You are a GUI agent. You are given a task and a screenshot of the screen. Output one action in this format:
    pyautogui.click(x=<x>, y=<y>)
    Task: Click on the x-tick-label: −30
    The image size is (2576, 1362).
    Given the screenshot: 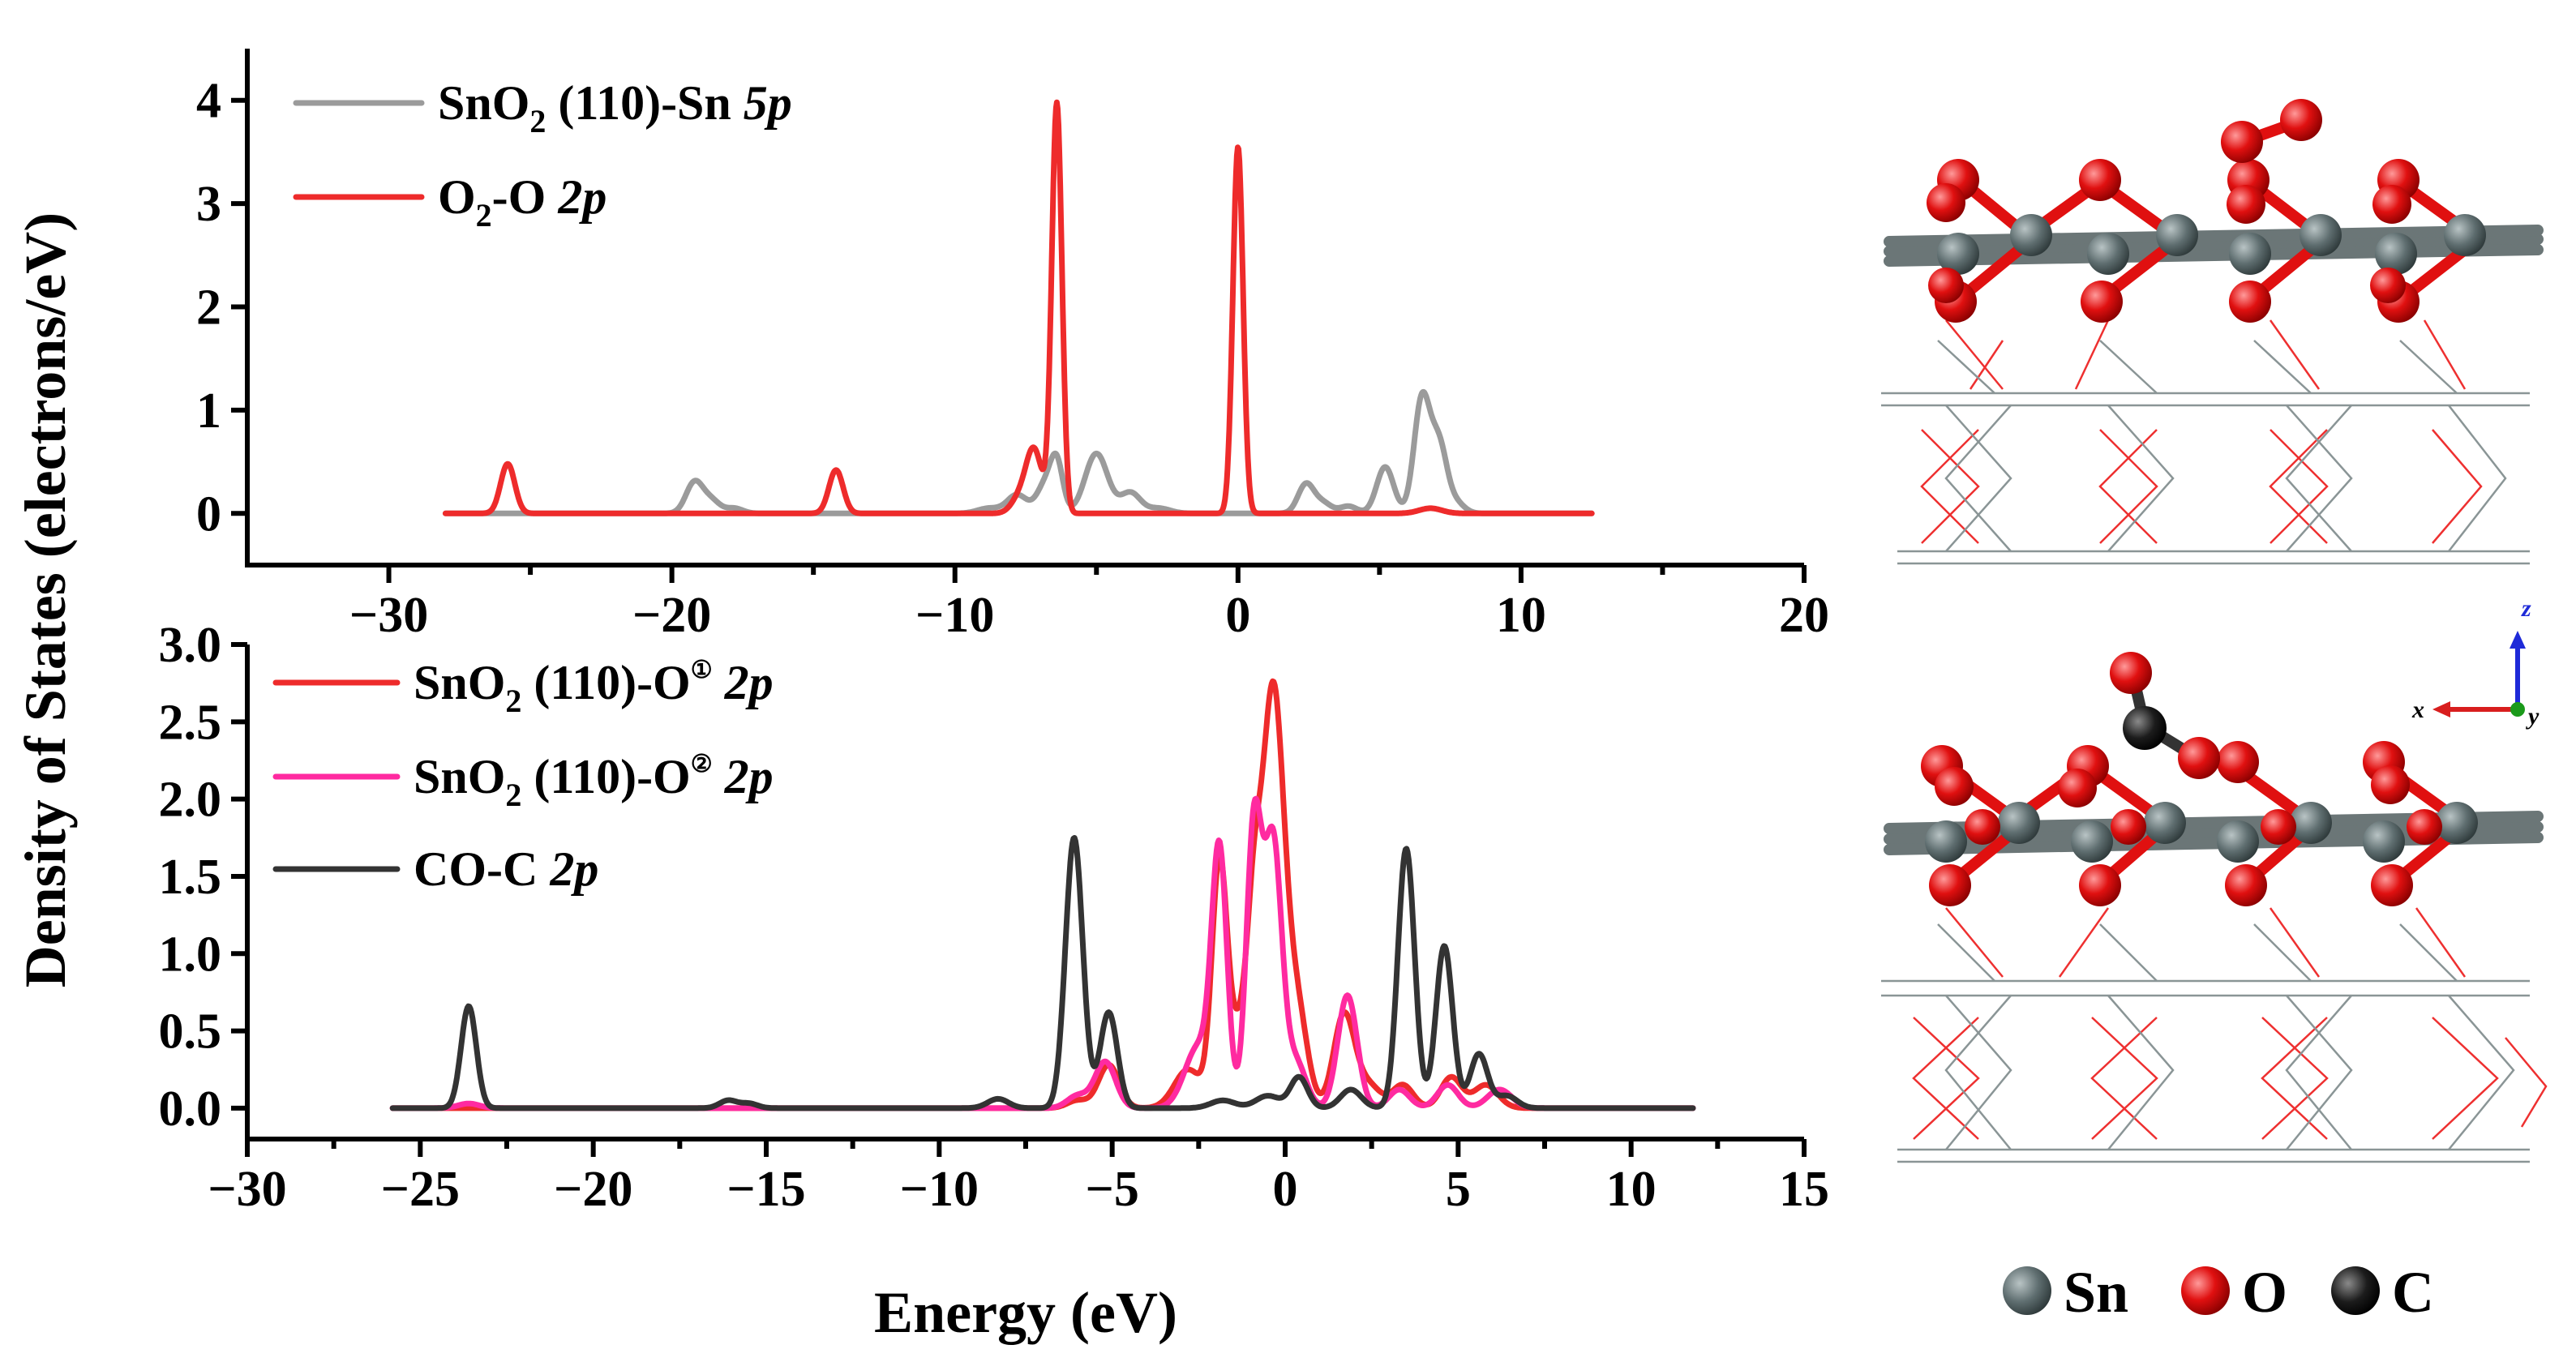 What is the action you would take?
    pyautogui.click(x=247, y=1189)
    